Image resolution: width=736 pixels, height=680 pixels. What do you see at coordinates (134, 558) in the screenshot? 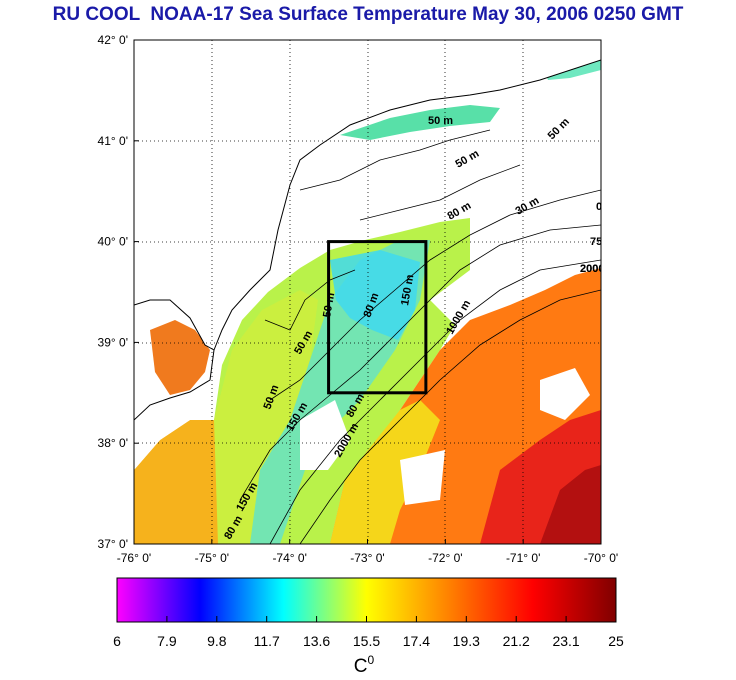
I see `lon-tick-label: -76° 0'` at bounding box center [134, 558].